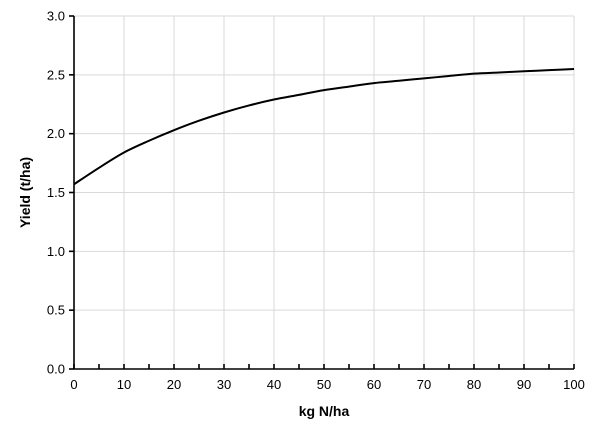 The width and height of the screenshot is (599, 438). Describe the element at coordinates (324, 384) in the screenshot. I see `x-tick-label: 50` at that location.